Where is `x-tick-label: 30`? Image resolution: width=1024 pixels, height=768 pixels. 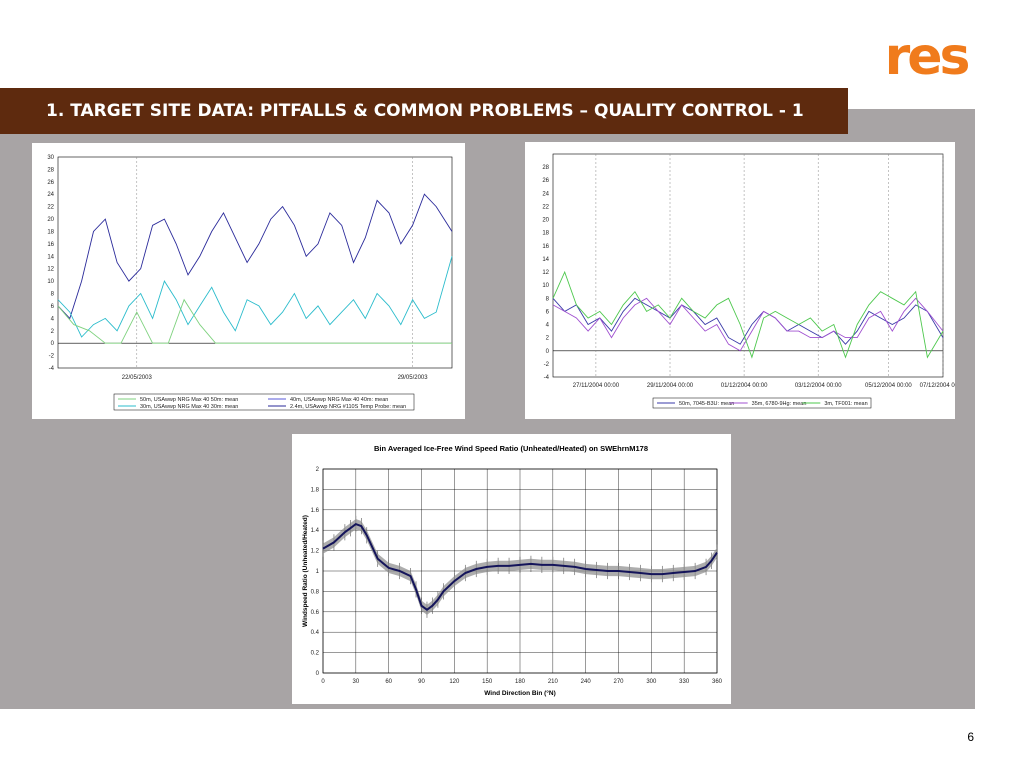
x-tick-label: 30 is located at coordinates (355, 682).